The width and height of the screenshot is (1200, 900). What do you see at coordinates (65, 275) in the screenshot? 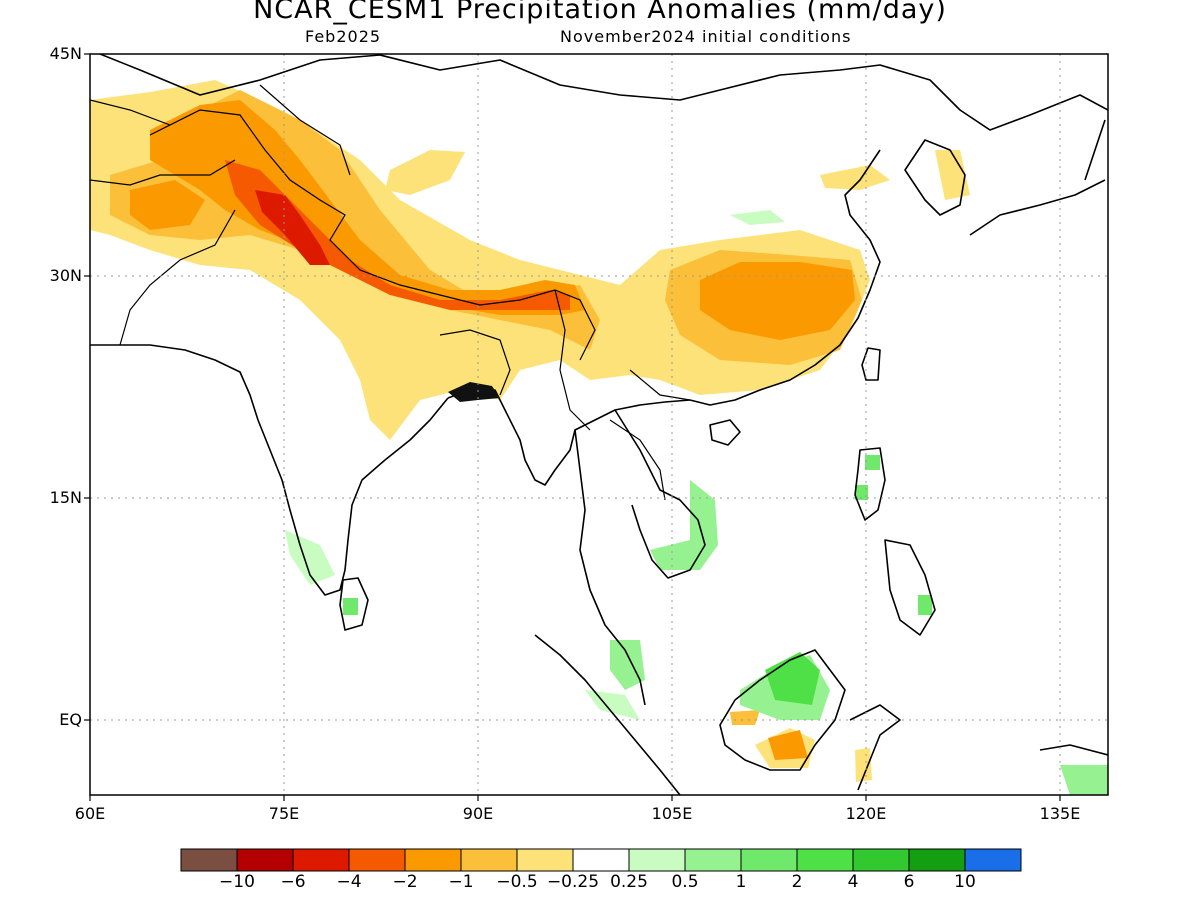
I see `lat-label-30n: 30N` at bounding box center [65, 275].